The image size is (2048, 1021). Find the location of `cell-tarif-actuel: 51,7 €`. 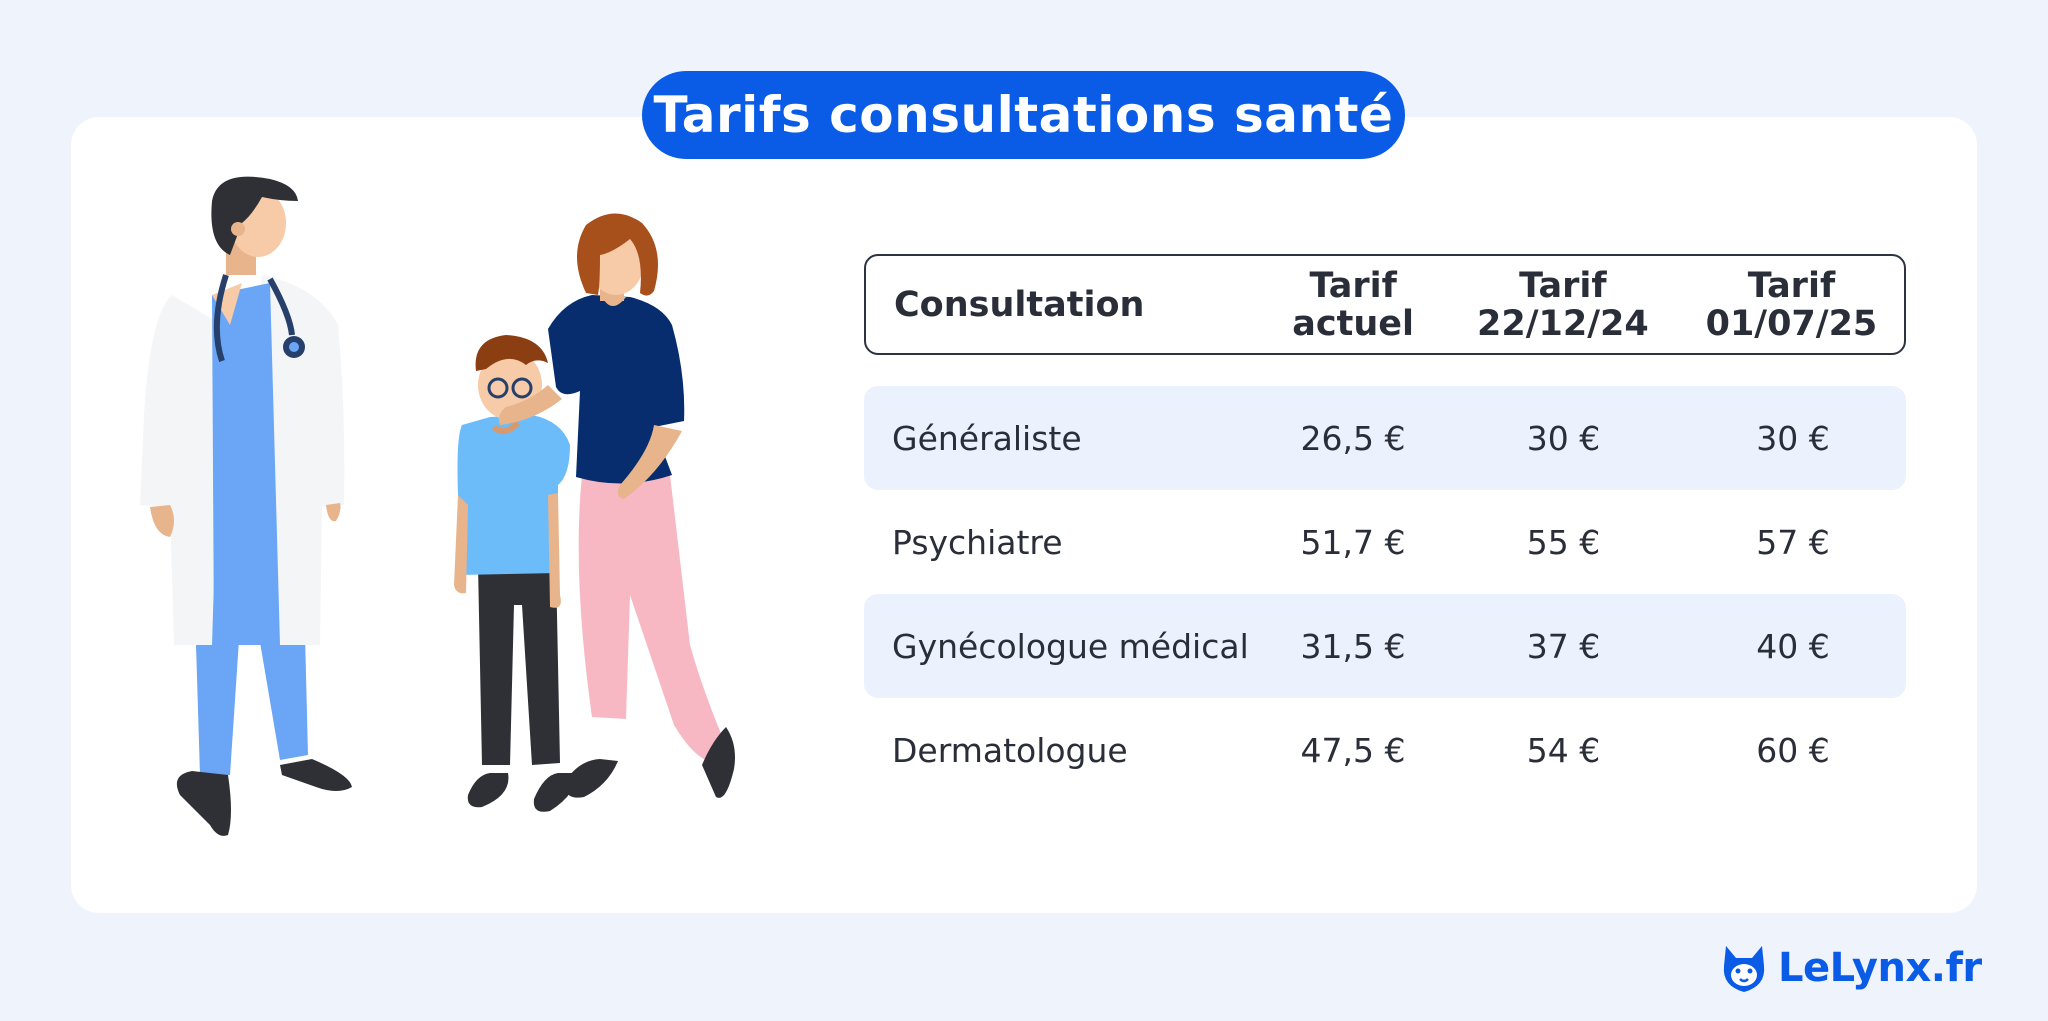

cell-tarif-actuel: 51,7 € is located at coordinates (1353, 542).